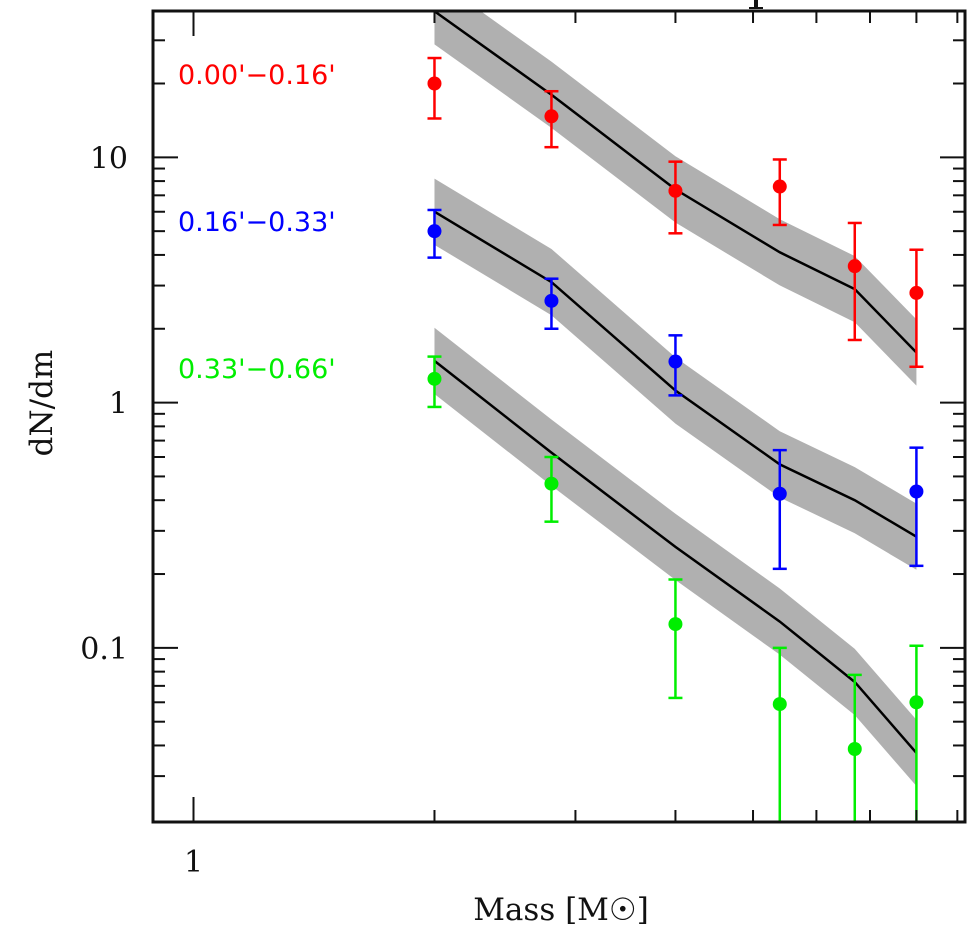 The height and width of the screenshot is (938, 978). What do you see at coordinates (756, 8) in the screenshot?
I see `clipped-title-fragment-serif` at bounding box center [756, 8].